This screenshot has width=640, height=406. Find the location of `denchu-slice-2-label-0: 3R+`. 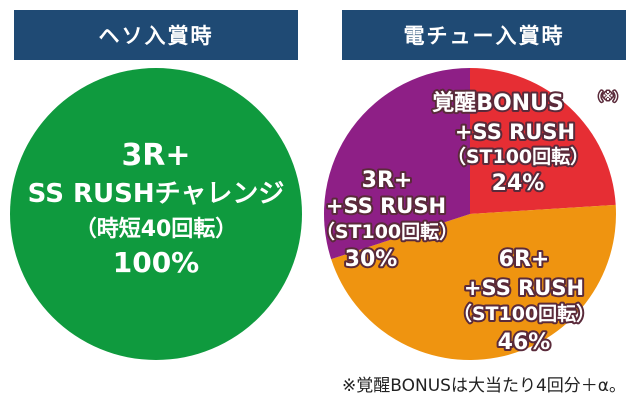

denchu-slice-2-label-0: 3R+ is located at coordinates (387, 180).